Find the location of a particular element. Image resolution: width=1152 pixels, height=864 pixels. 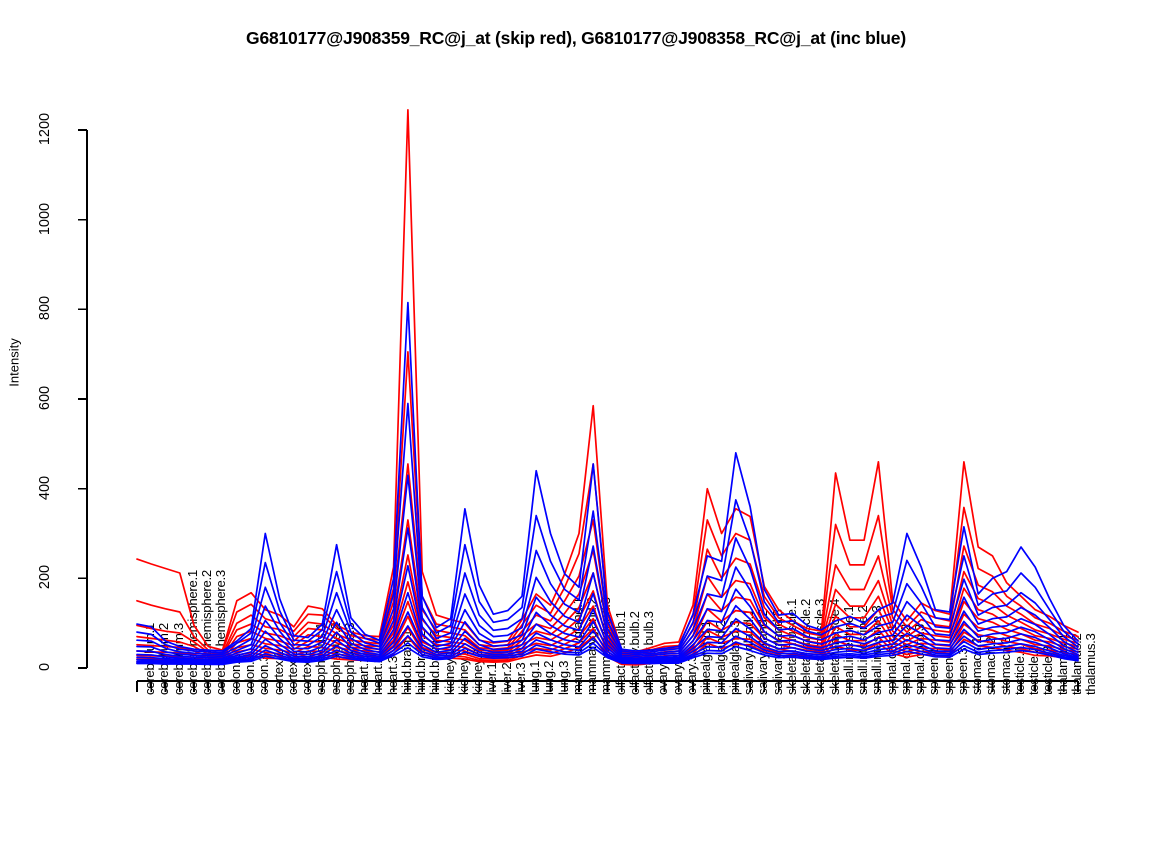

x-axis-line is located at coordinates (607, 686).